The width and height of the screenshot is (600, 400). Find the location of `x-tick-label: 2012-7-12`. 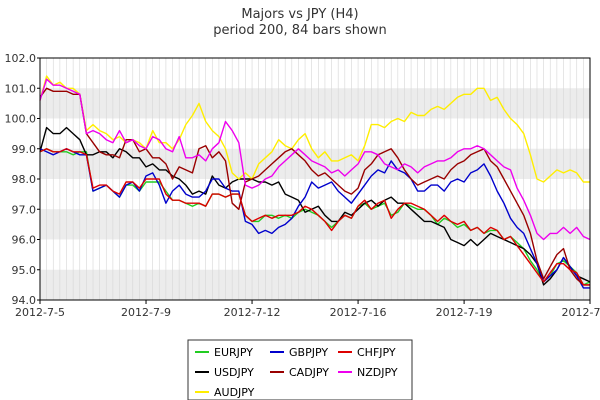

x-tick-label: 2012-7-12 is located at coordinates (252, 312).